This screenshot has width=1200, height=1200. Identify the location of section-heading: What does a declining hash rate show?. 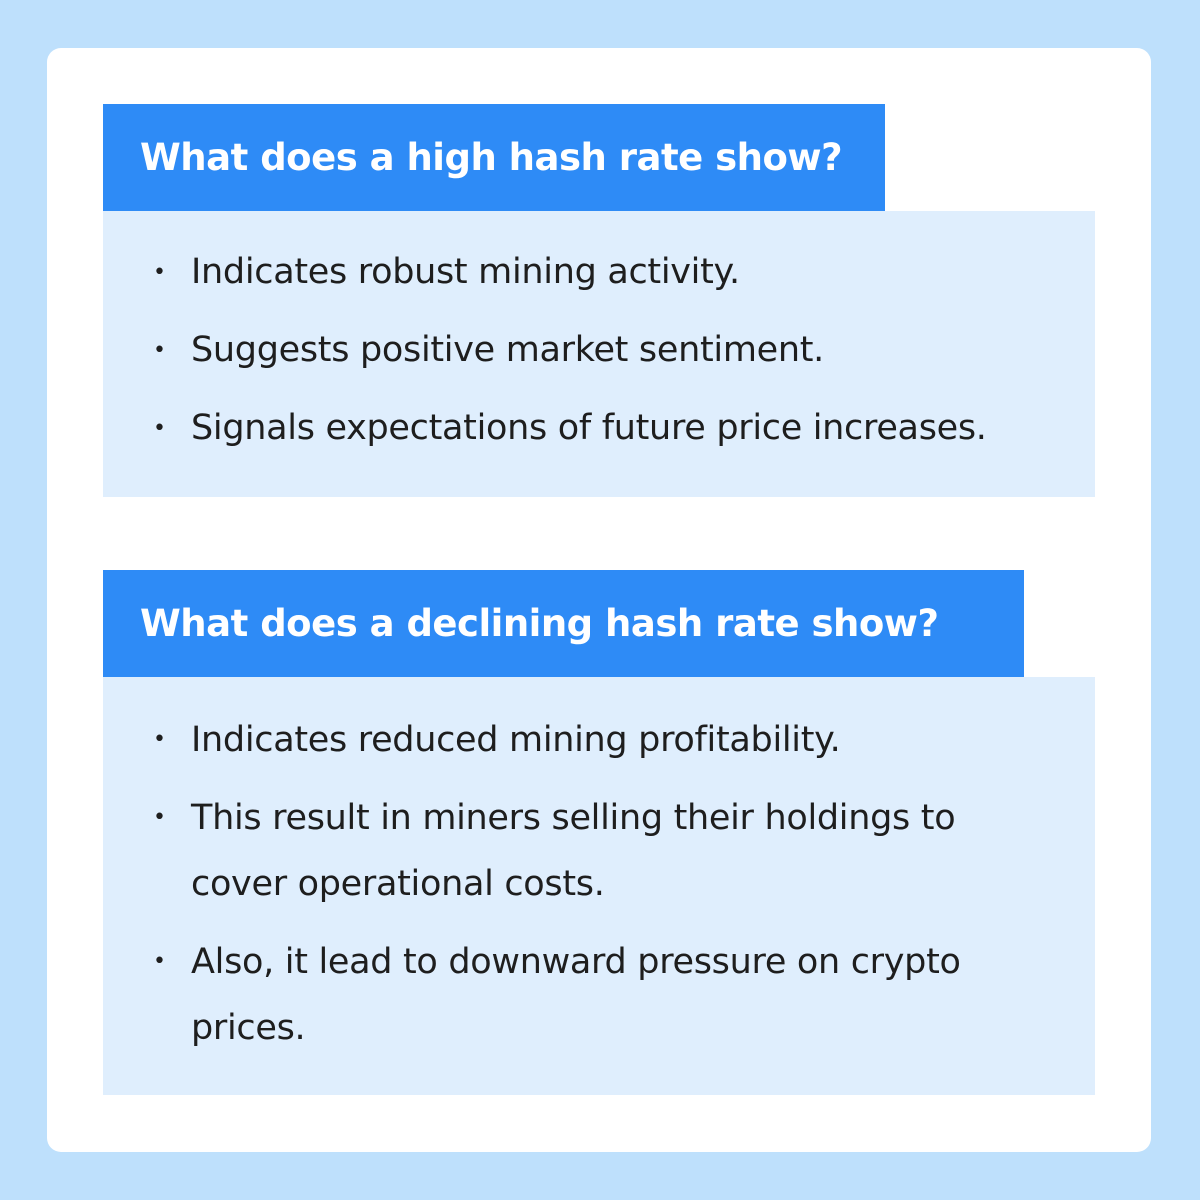
(563, 623).